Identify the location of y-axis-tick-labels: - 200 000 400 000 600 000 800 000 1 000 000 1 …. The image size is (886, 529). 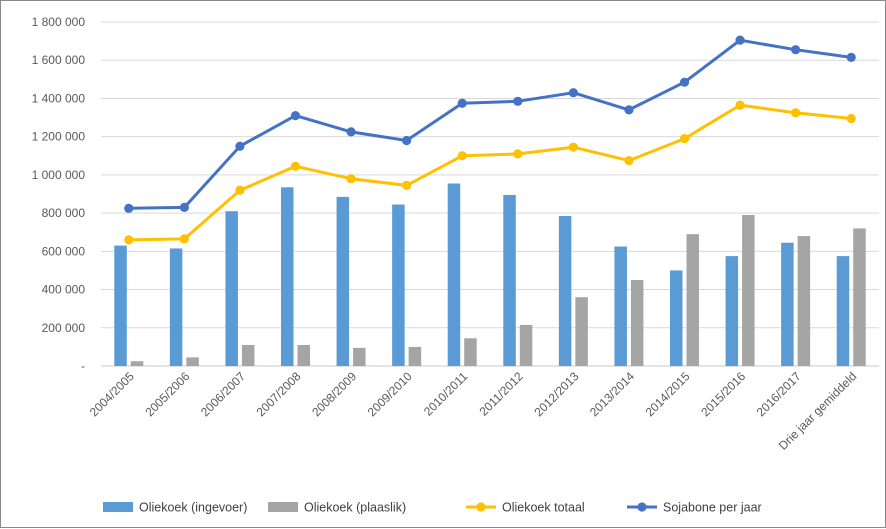
(59, 194).